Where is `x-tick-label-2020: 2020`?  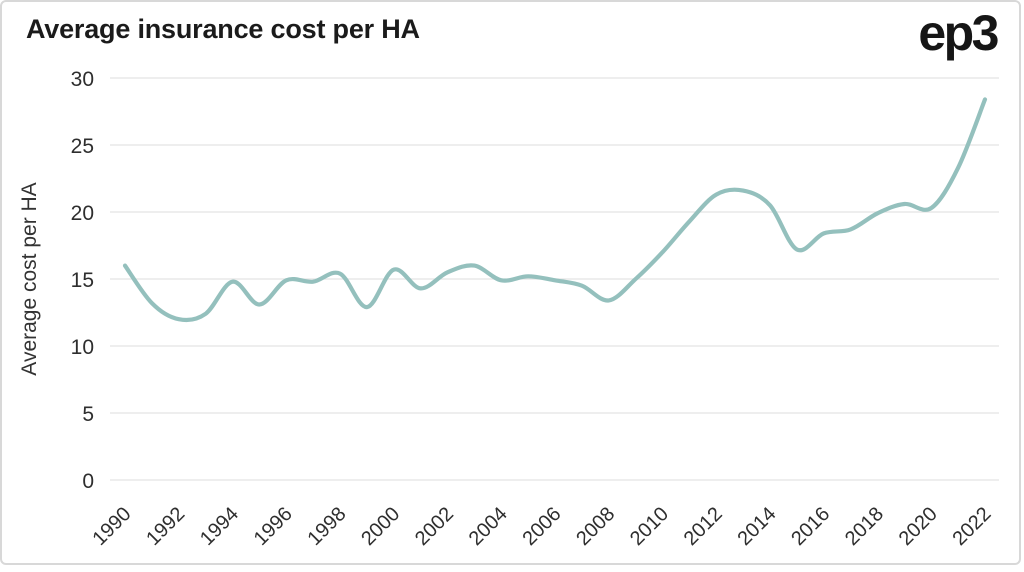
x-tick-label-2020: 2020 is located at coordinates (918, 526).